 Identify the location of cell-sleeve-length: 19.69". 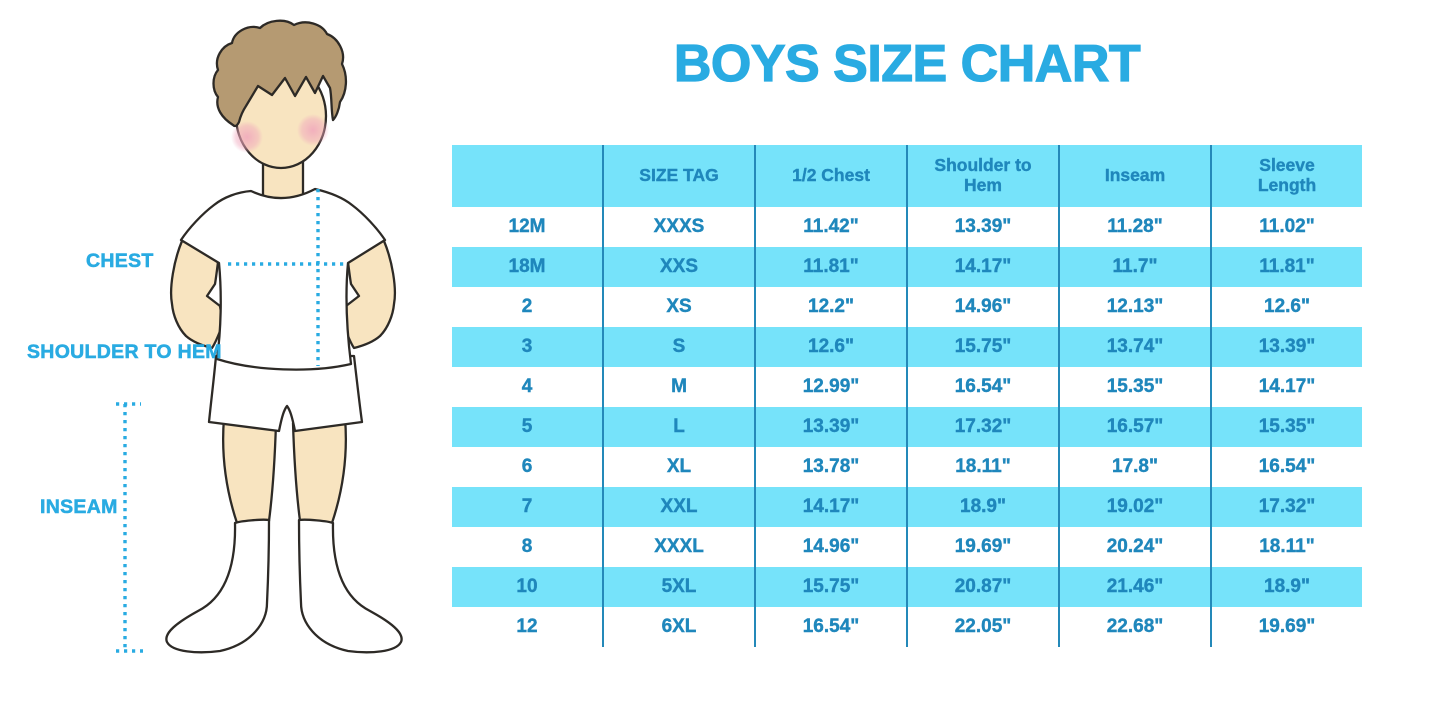
(1286, 627).